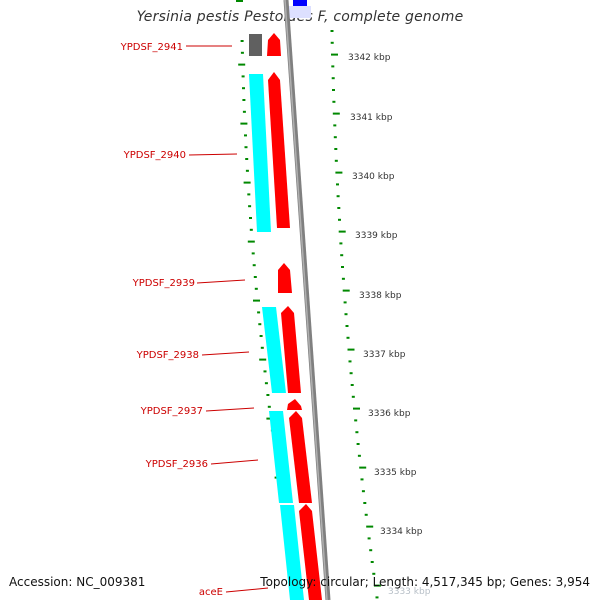 This screenshot has height=600, width=600. Describe the element at coordinates (376, 236) in the screenshot. I see `scale-label: 3339 kbp` at that location.